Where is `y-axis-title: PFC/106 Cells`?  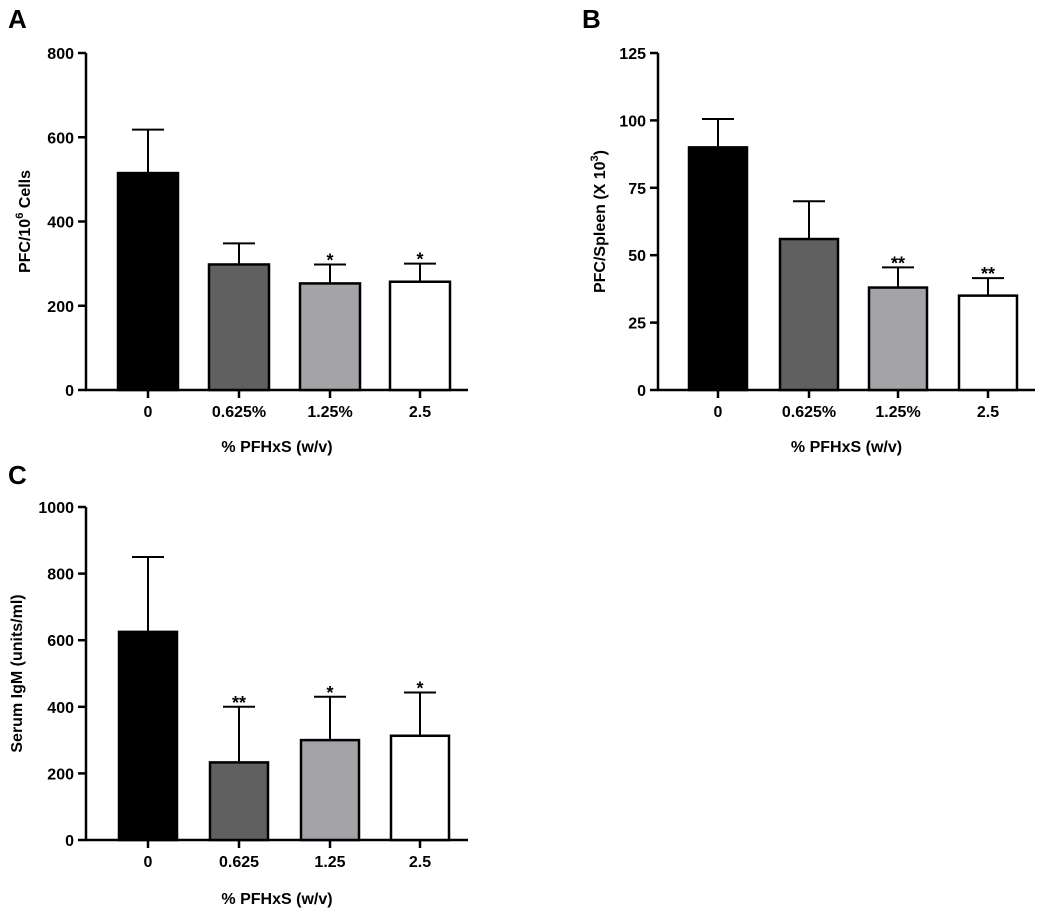
y-axis-title: PFC/106 Cells is located at coordinates (24, 221).